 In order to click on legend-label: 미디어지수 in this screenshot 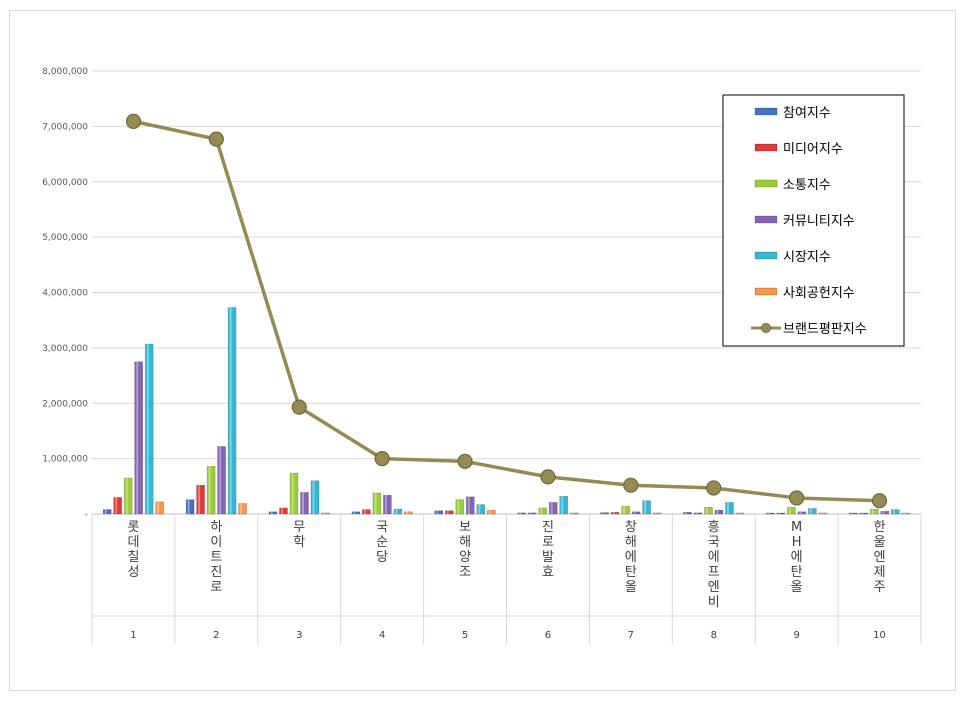, I will do `click(813, 149)`.